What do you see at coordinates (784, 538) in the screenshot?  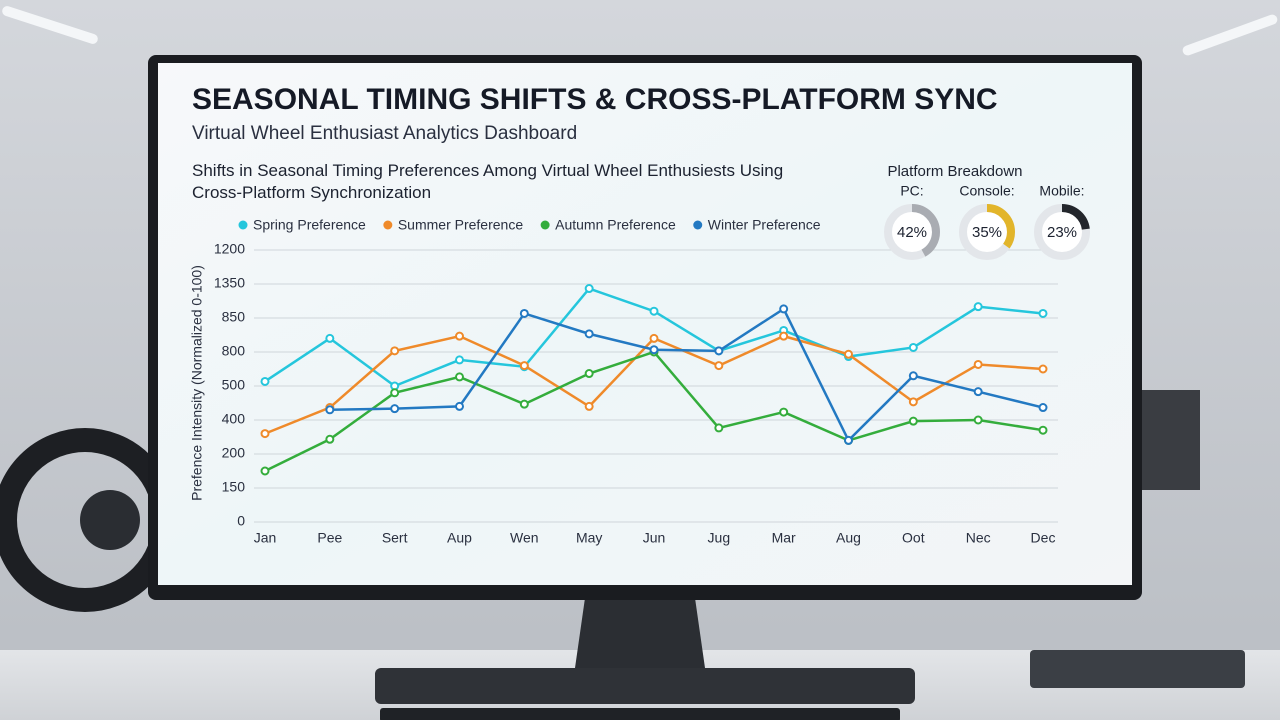 I see `x-tick-label: Mar` at bounding box center [784, 538].